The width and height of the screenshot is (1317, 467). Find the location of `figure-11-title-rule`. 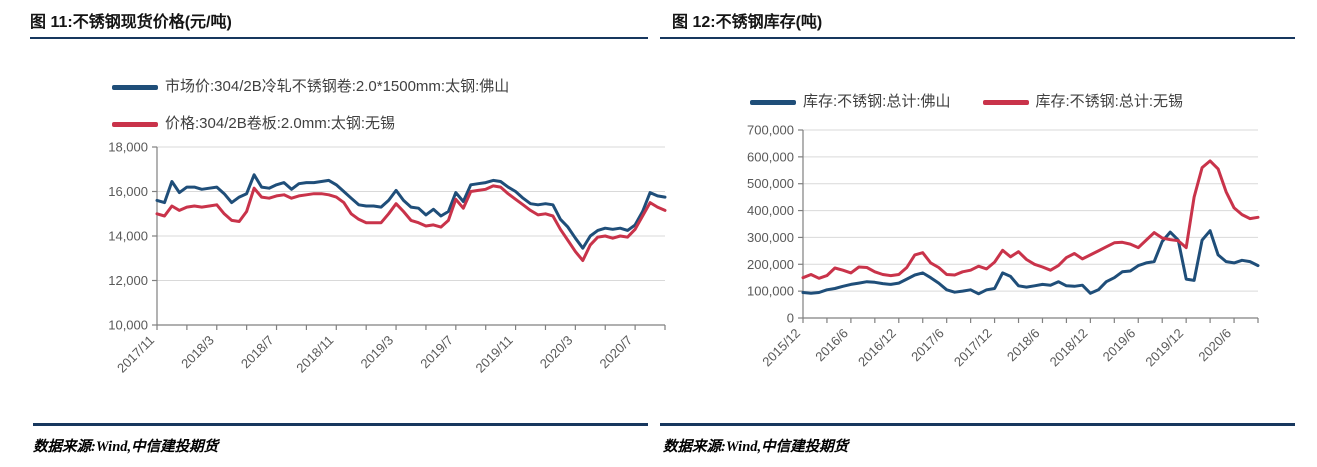

figure-11-title-rule is located at coordinates (339, 38).